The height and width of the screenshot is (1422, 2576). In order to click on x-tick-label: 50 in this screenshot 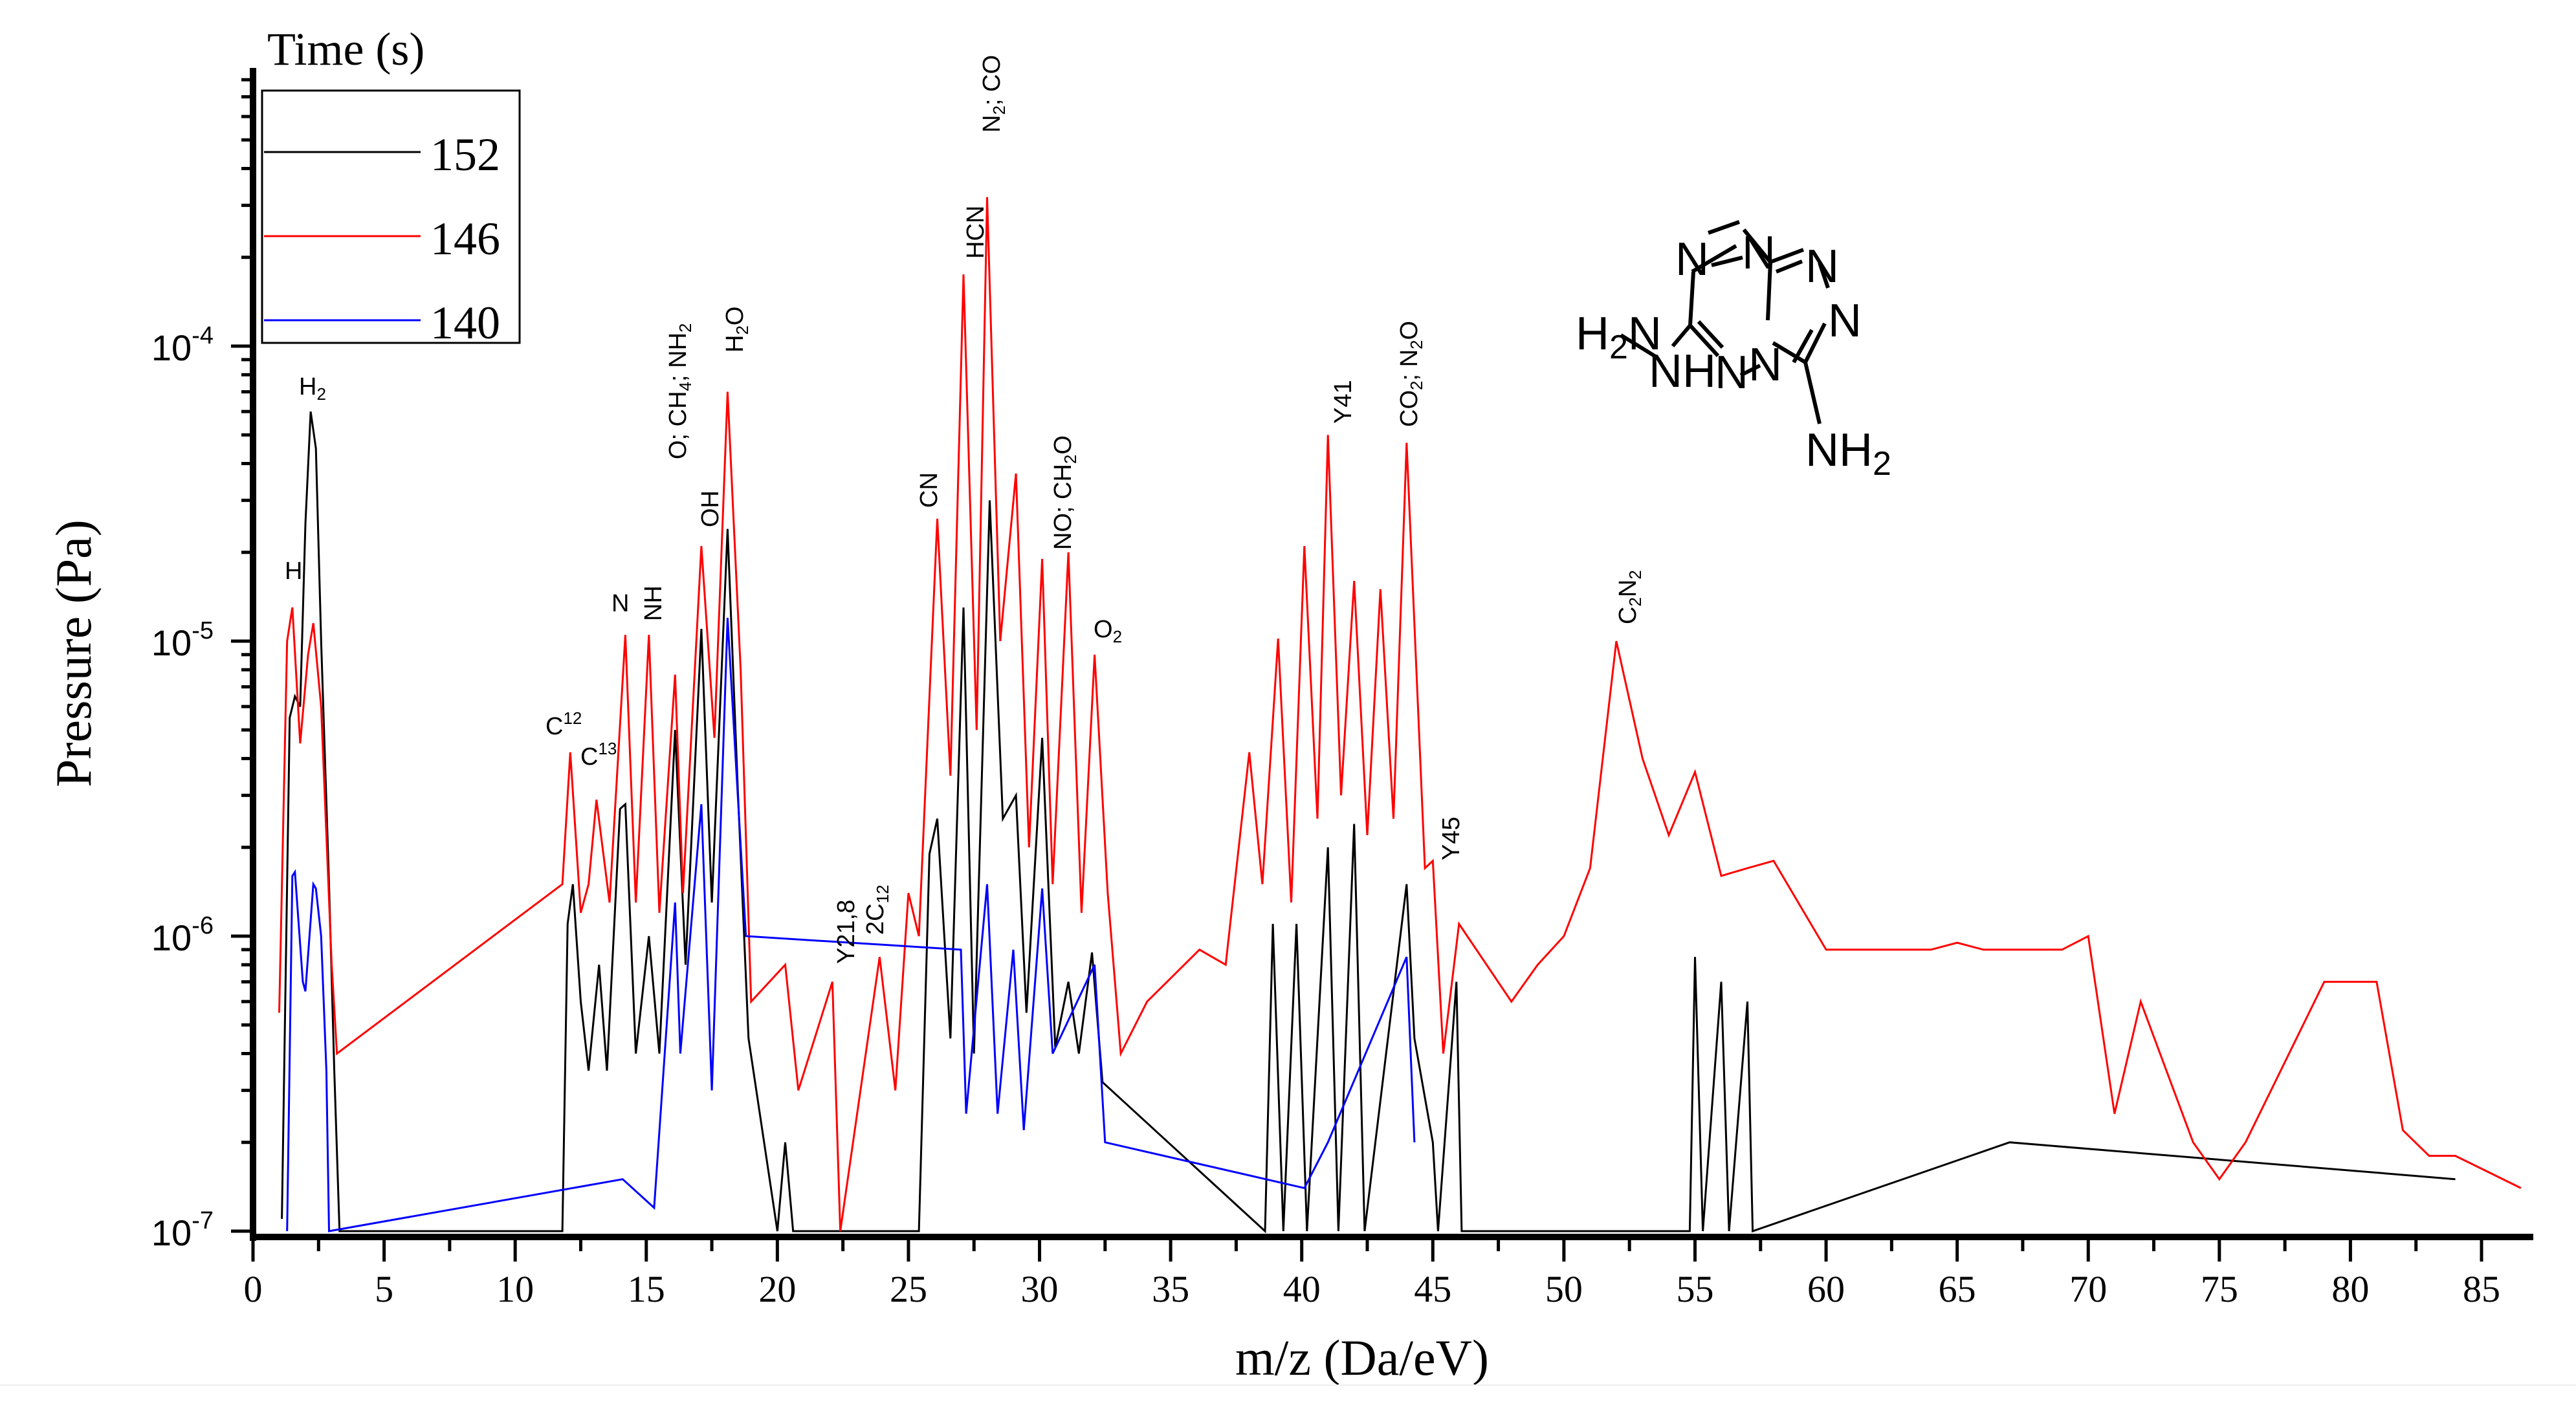, I will do `click(1564, 1289)`.